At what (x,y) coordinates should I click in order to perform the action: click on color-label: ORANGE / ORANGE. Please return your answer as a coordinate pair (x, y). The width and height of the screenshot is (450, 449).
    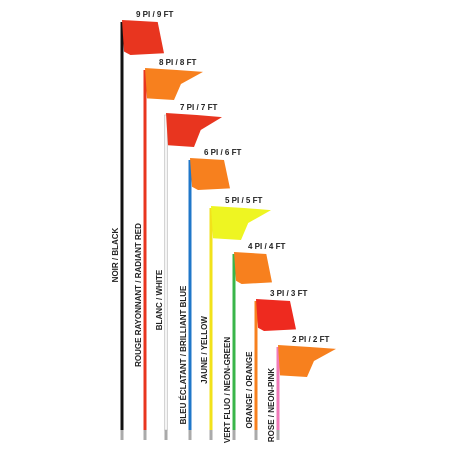
    Looking at the image, I should click on (249, 390).